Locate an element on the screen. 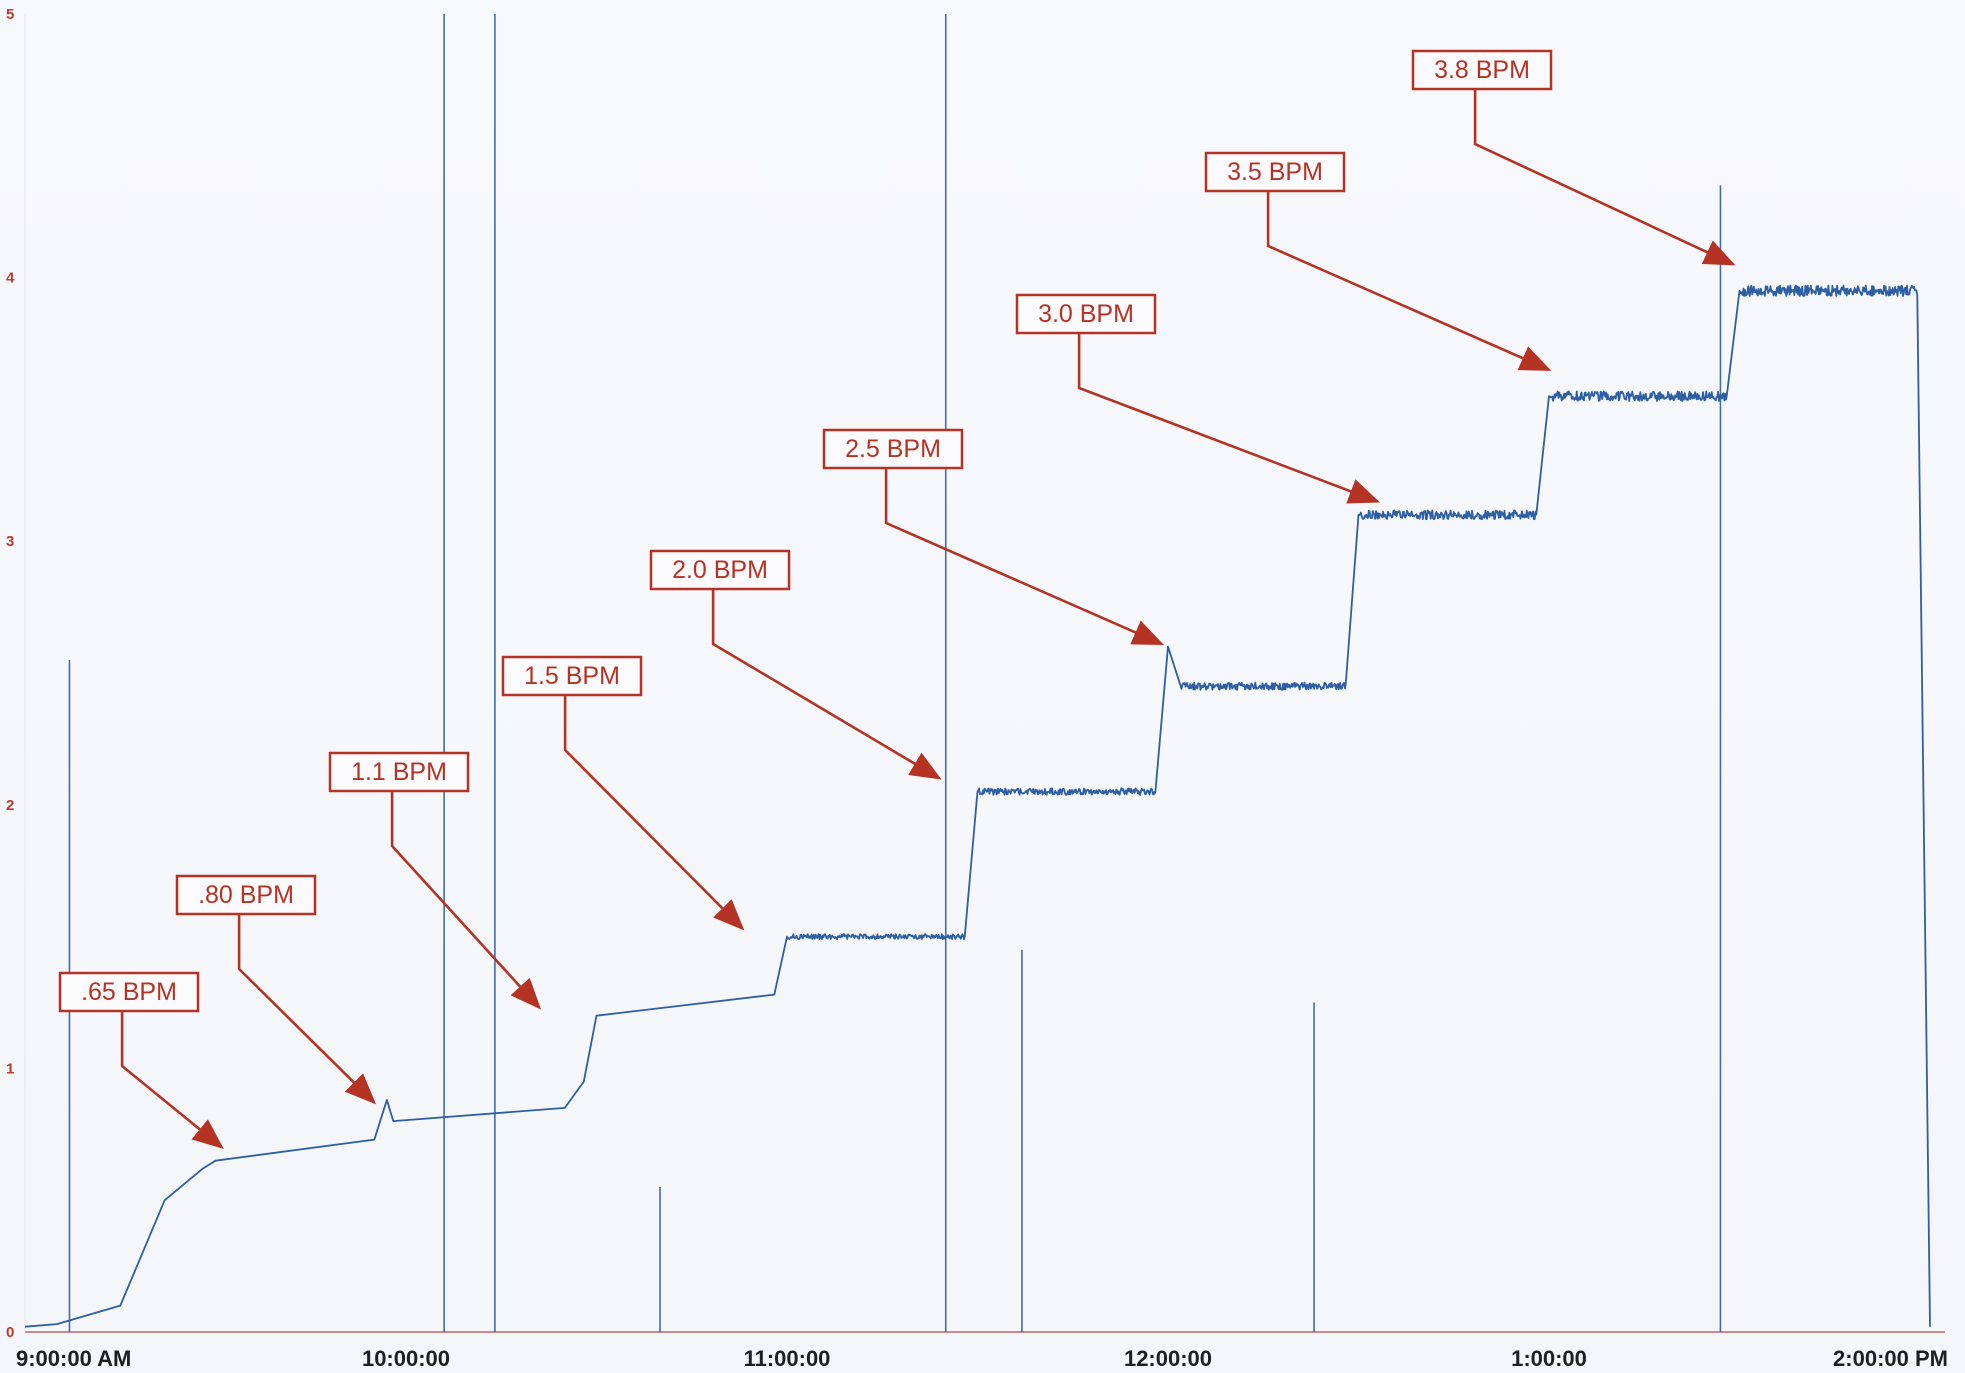 This screenshot has height=1373, width=1965. x-tick-label: 2:00:00 PM is located at coordinates (1890, 1358).